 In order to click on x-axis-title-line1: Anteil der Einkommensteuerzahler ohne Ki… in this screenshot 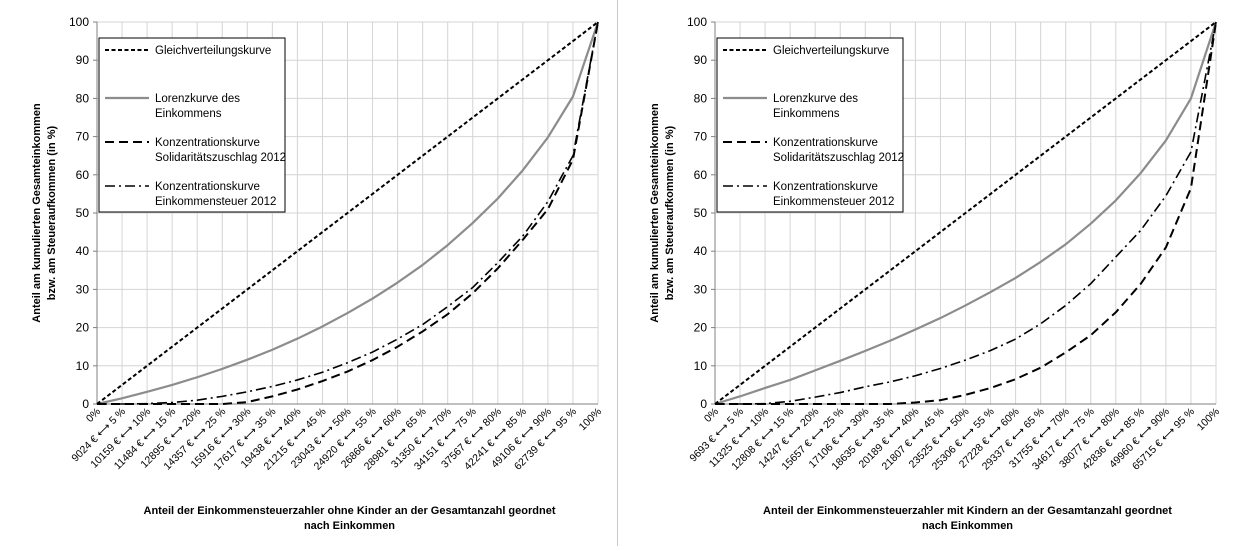, I will do `click(350, 511)`.